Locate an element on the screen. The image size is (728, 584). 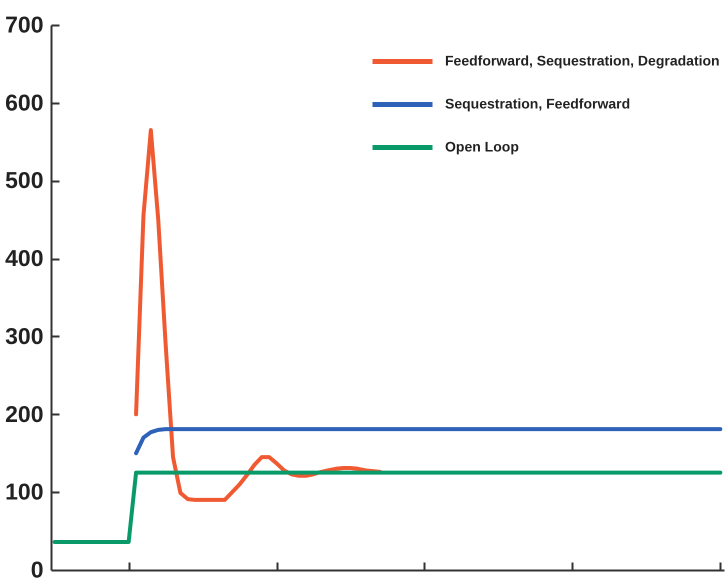
y-tick-label: 100 is located at coordinates (24, 491).